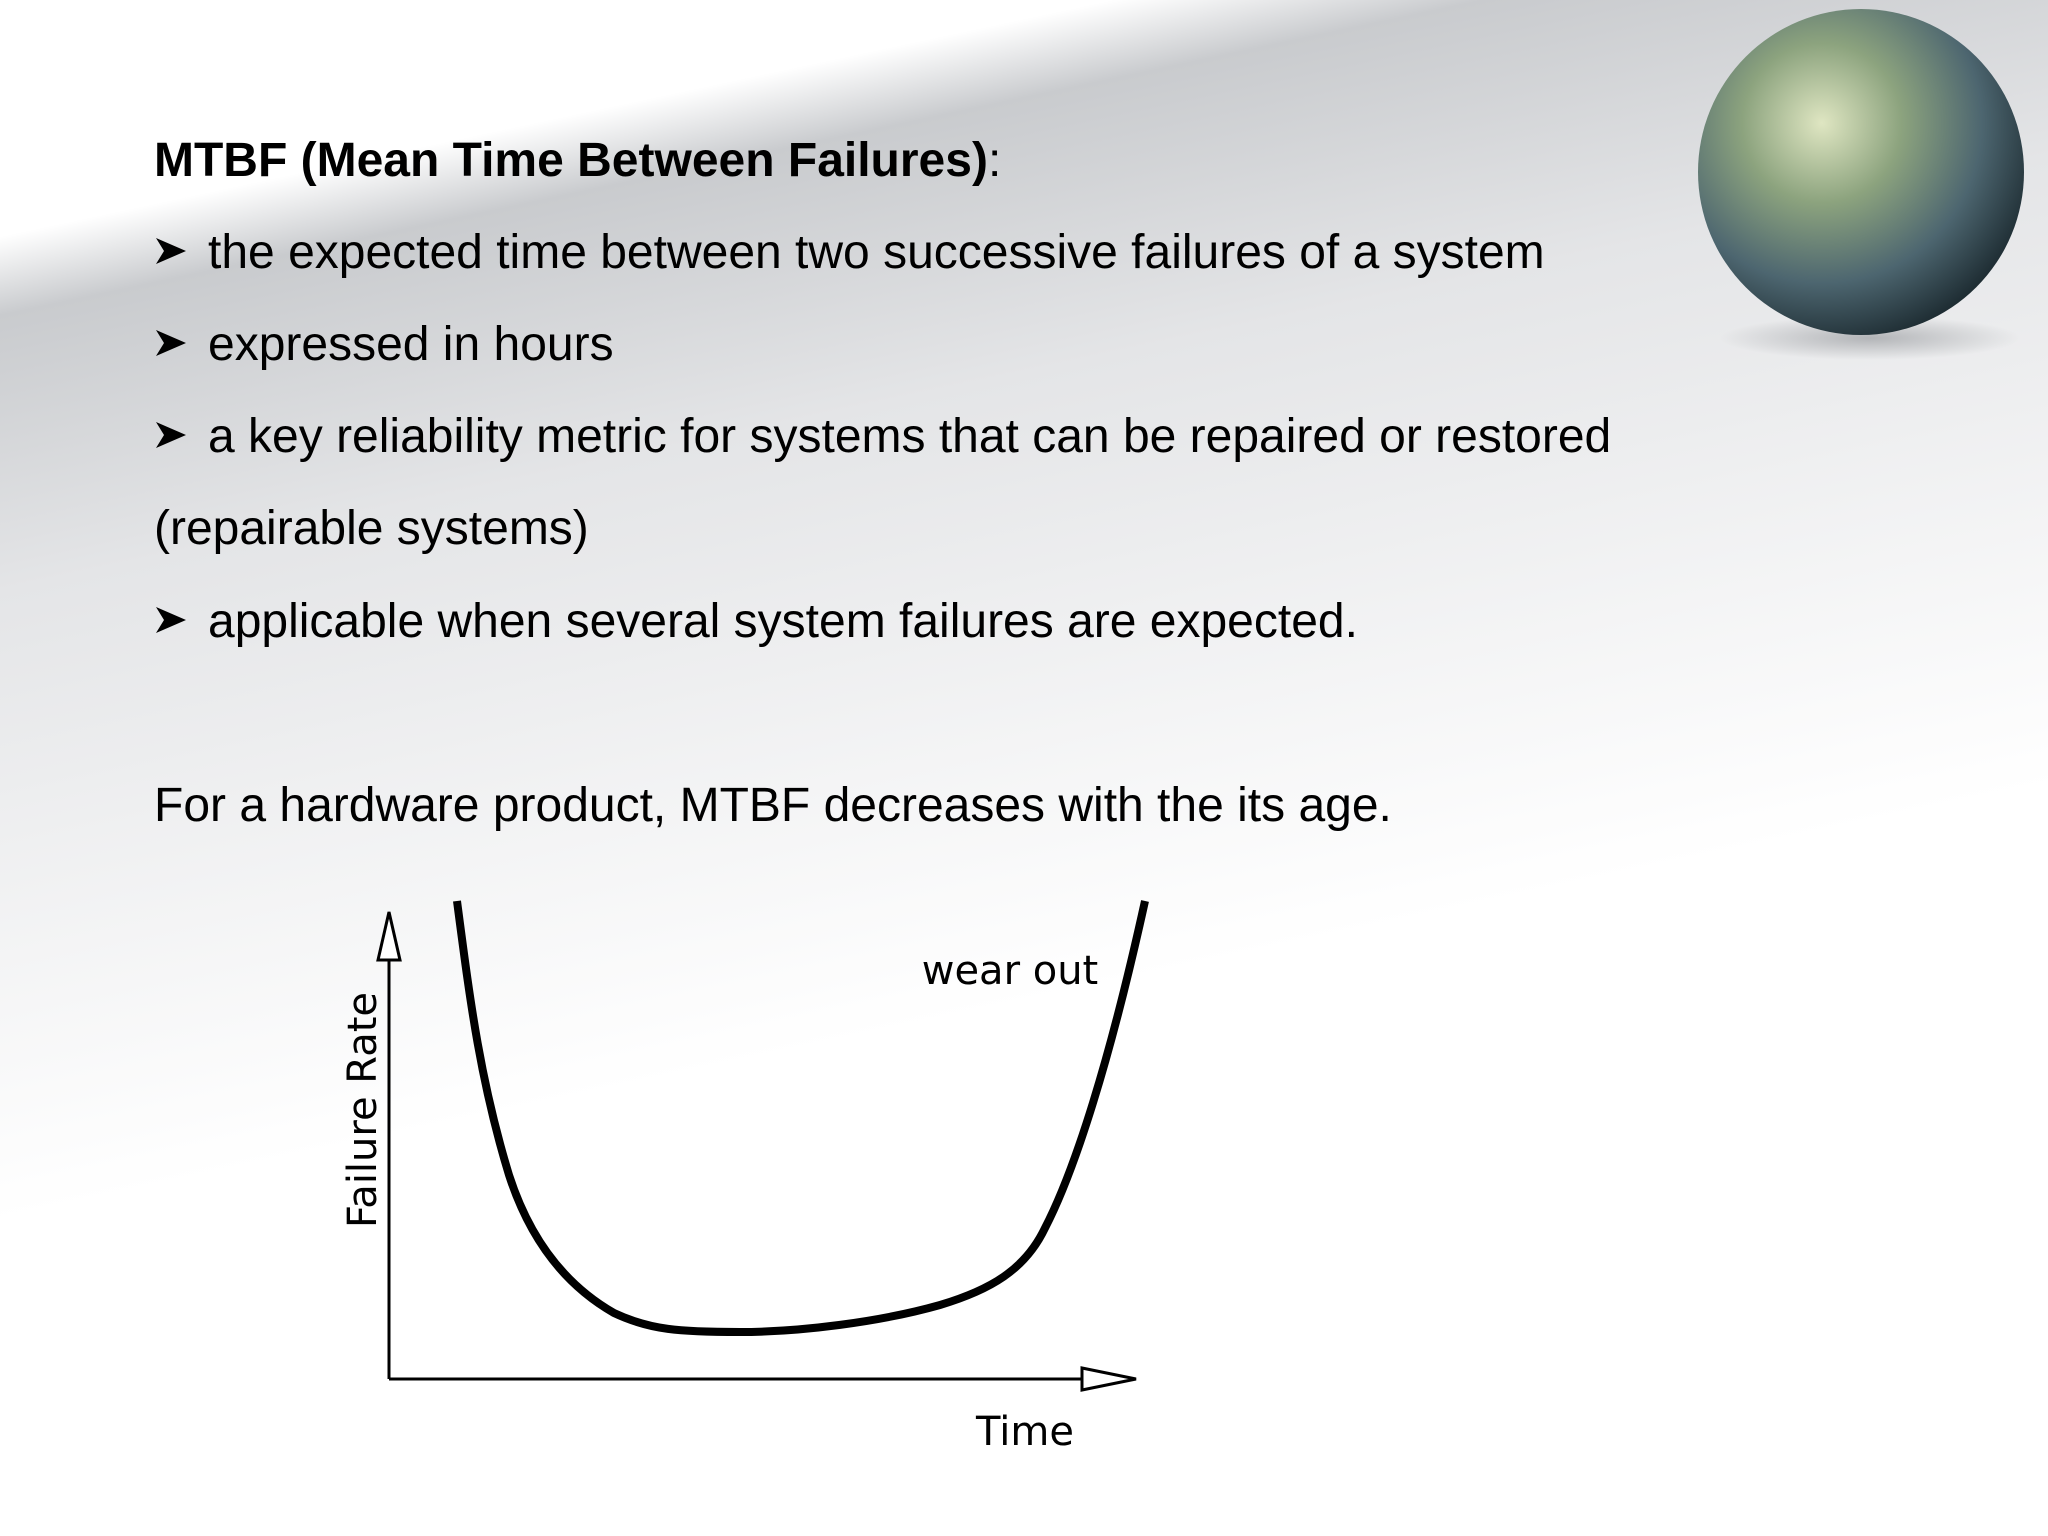 This screenshot has width=2048, height=1536. What do you see at coordinates (1861, 172) in the screenshot?
I see `globe` at bounding box center [1861, 172].